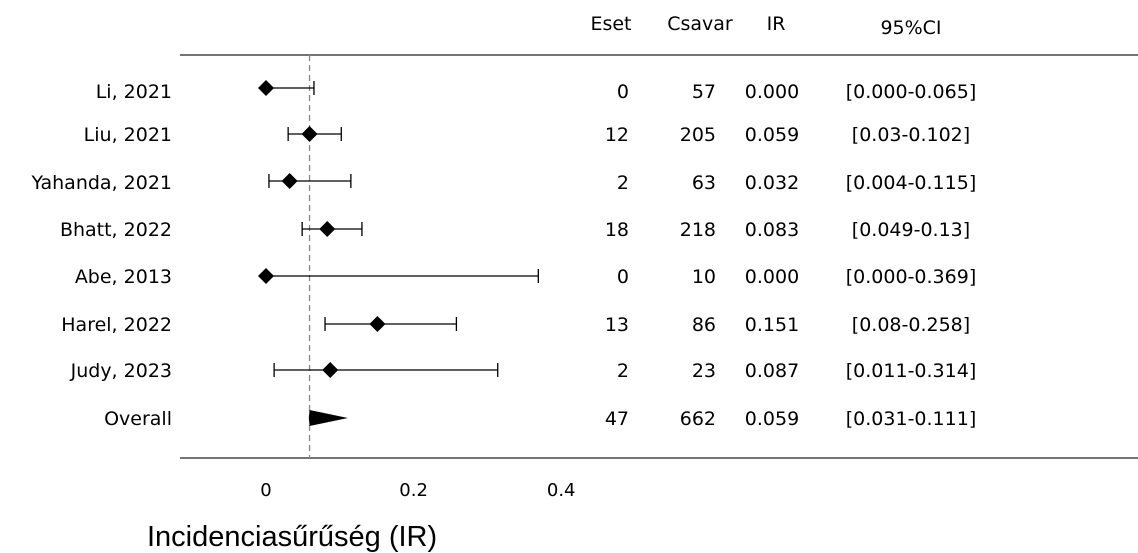  Describe the element at coordinates (911, 183) in the screenshot. I see `ci-value: [0.004-0.115]` at that location.